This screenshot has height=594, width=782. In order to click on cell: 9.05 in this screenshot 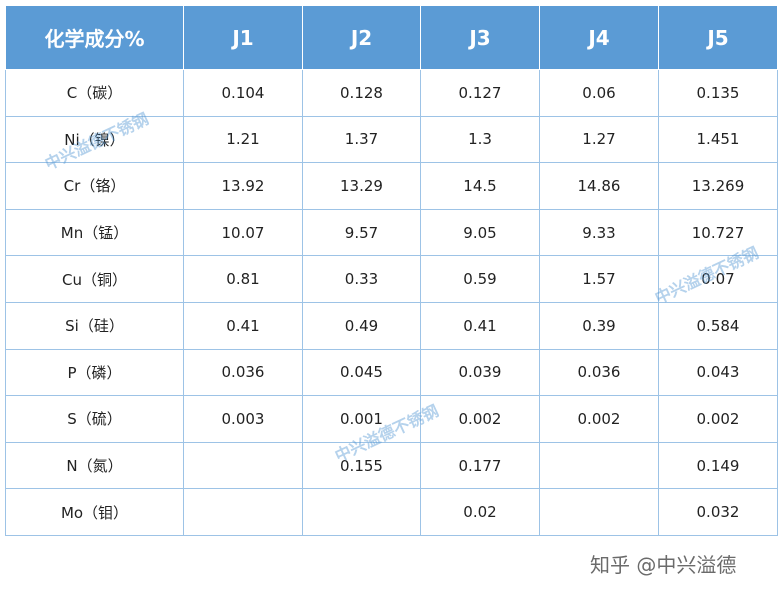, I will do `click(480, 232)`.